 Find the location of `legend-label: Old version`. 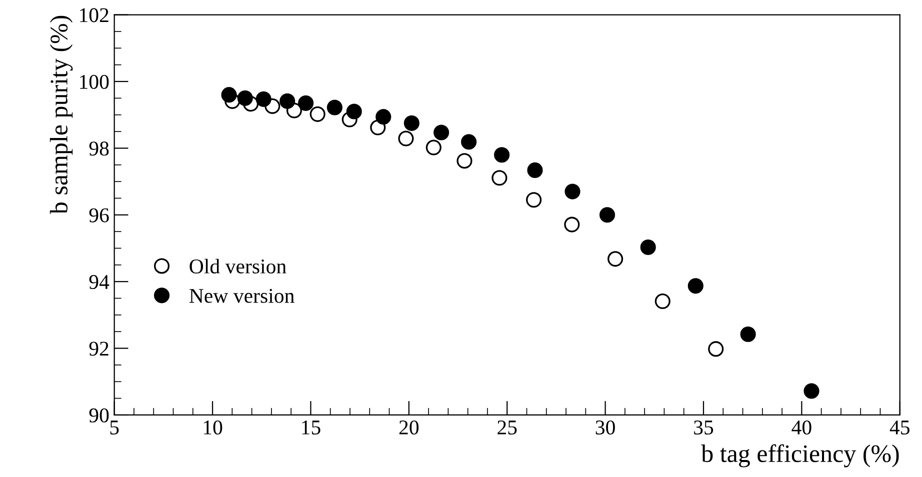

legend-label: Old version is located at coordinates (238, 266).